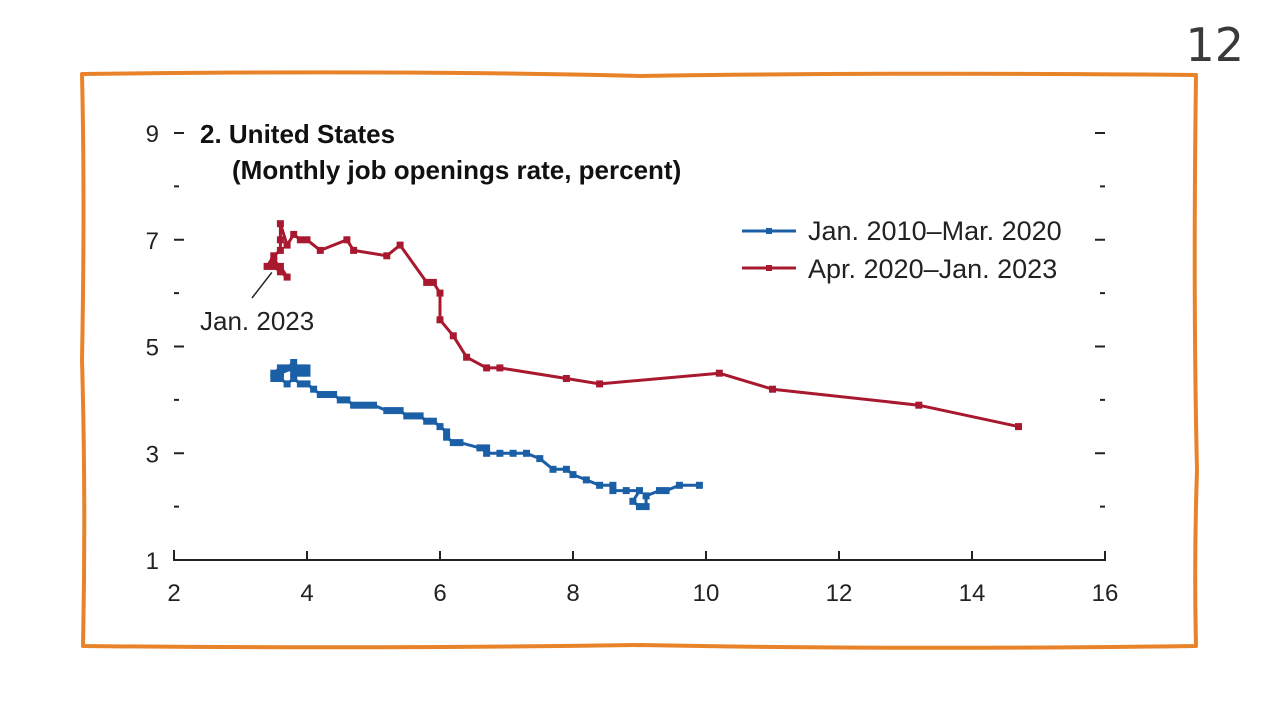 This screenshot has height=717, width=1280. I want to click on x-tick-label: 12, so click(839, 593).